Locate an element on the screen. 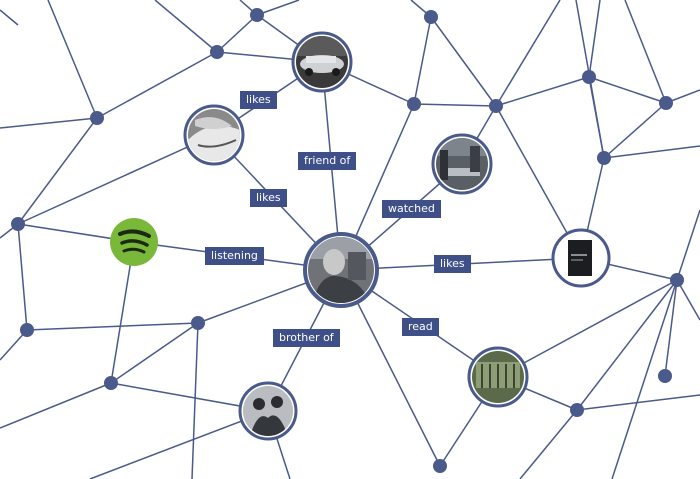 The image size is (700, 479). label-likes-left: likes is located at coordinates (268, 198).